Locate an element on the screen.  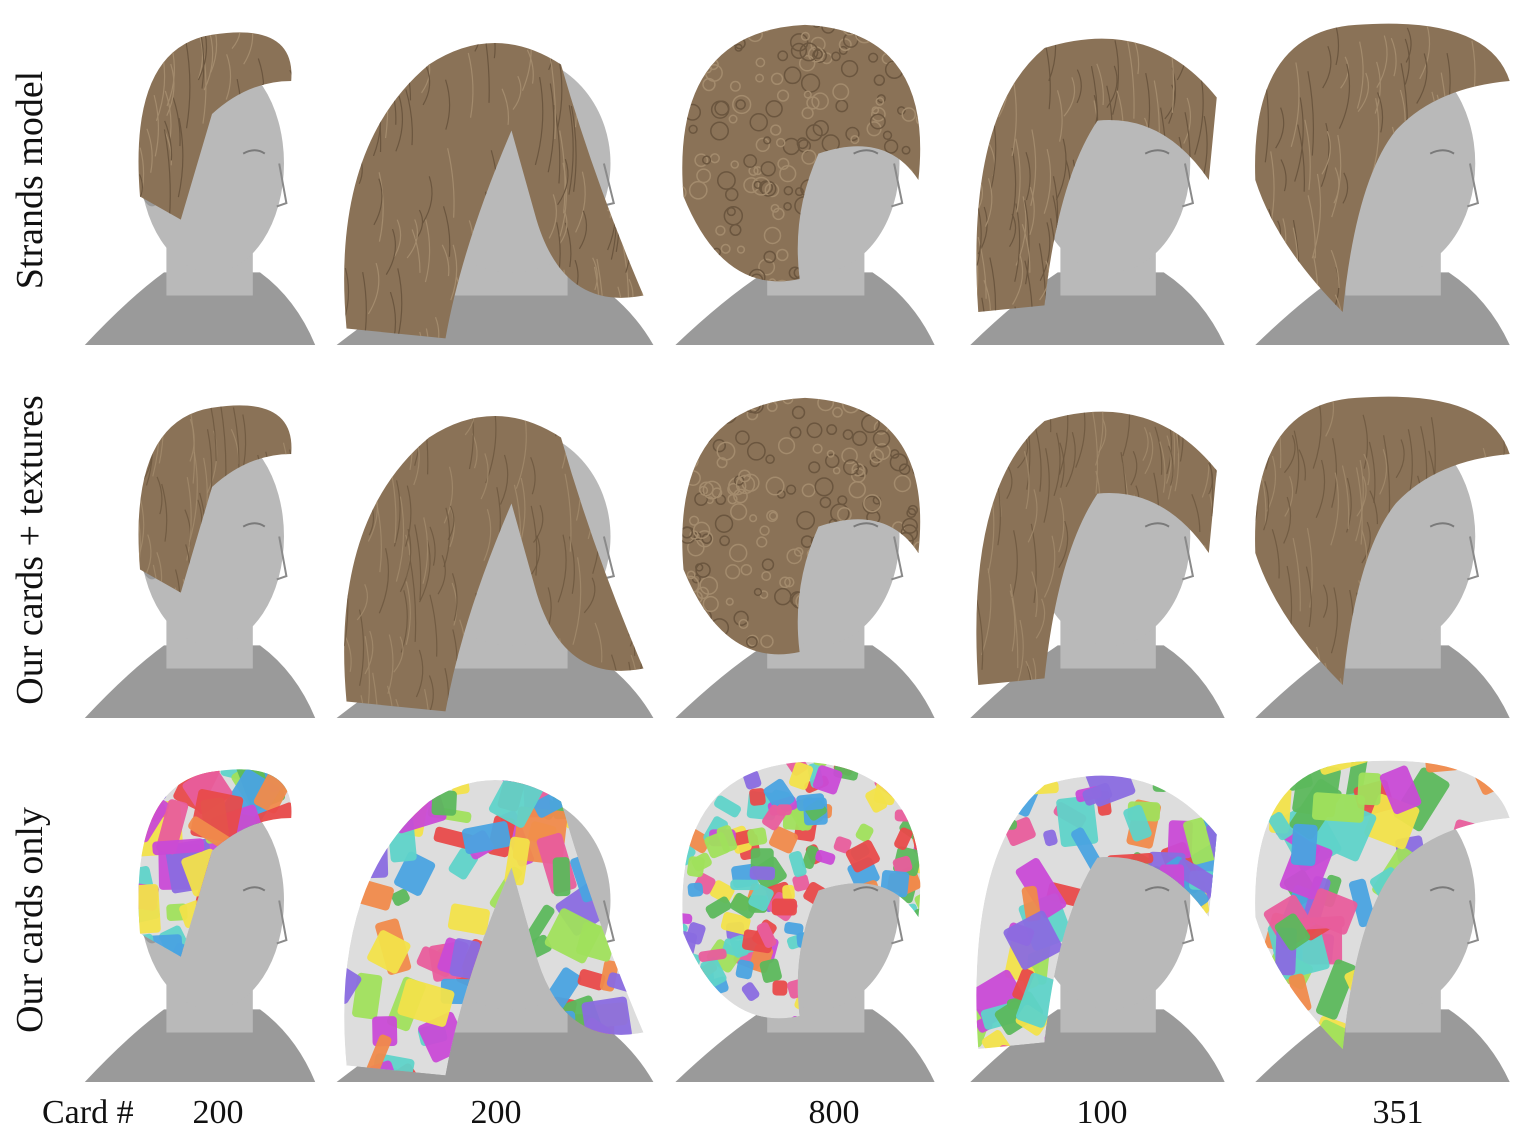
row-label-strands: Strands model is located at coordinates (30, 180).